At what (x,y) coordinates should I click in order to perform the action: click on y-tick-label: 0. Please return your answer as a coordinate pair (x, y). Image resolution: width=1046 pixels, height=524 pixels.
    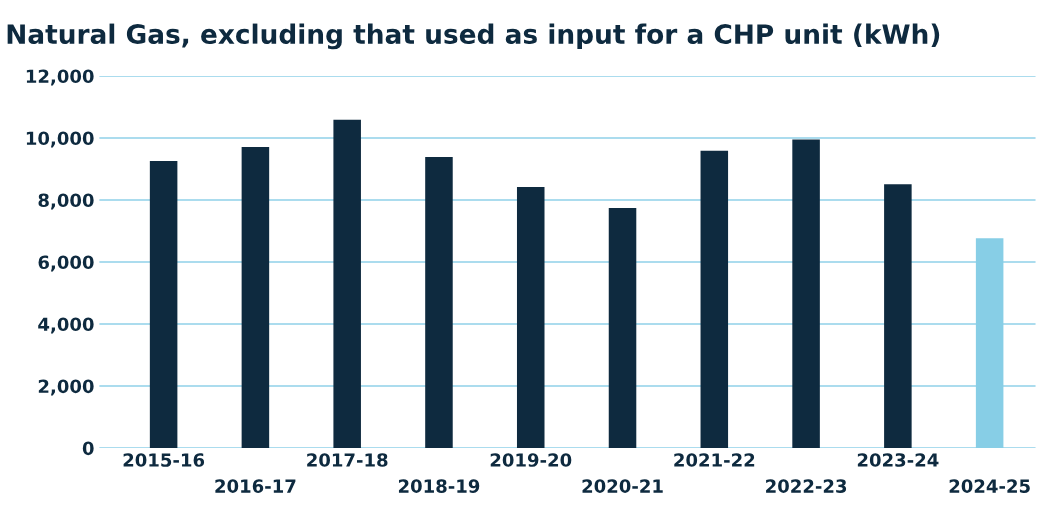
    Looking at the image, I should click on (88, 448).